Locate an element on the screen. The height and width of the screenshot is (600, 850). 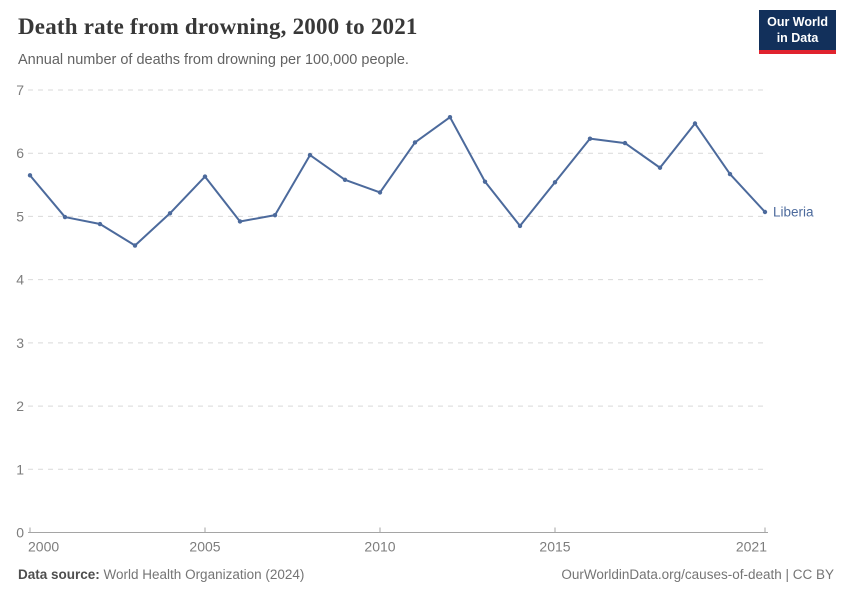
x-tick-label-2000: 2000 is located at coordinates (43, 547).